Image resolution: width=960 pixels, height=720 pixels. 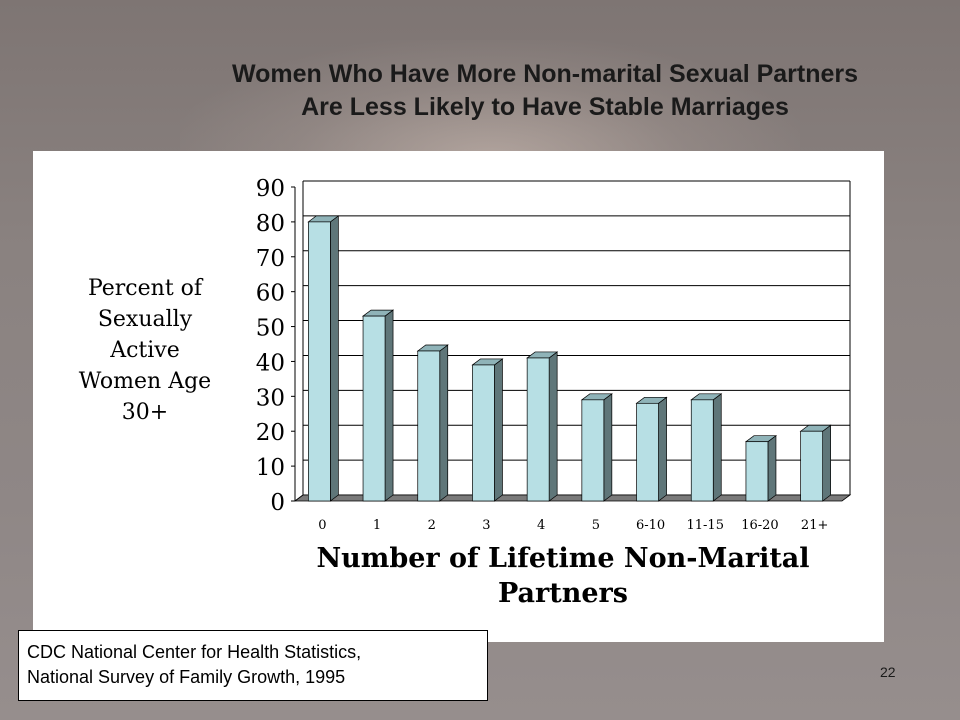 I want to click on y-tick-labels: 0 10 20 30 40 50 60 70 80 90, so click(x=270, y=346).